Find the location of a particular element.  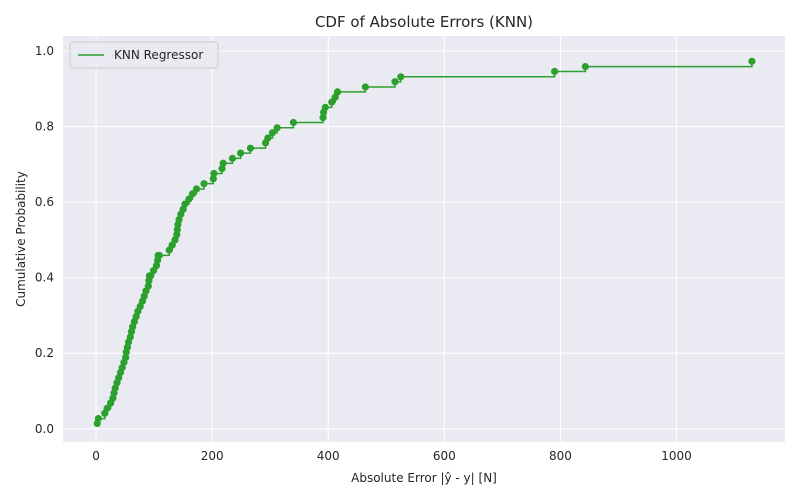

x-tick-label: 200 is located at coordinates (212, 456).